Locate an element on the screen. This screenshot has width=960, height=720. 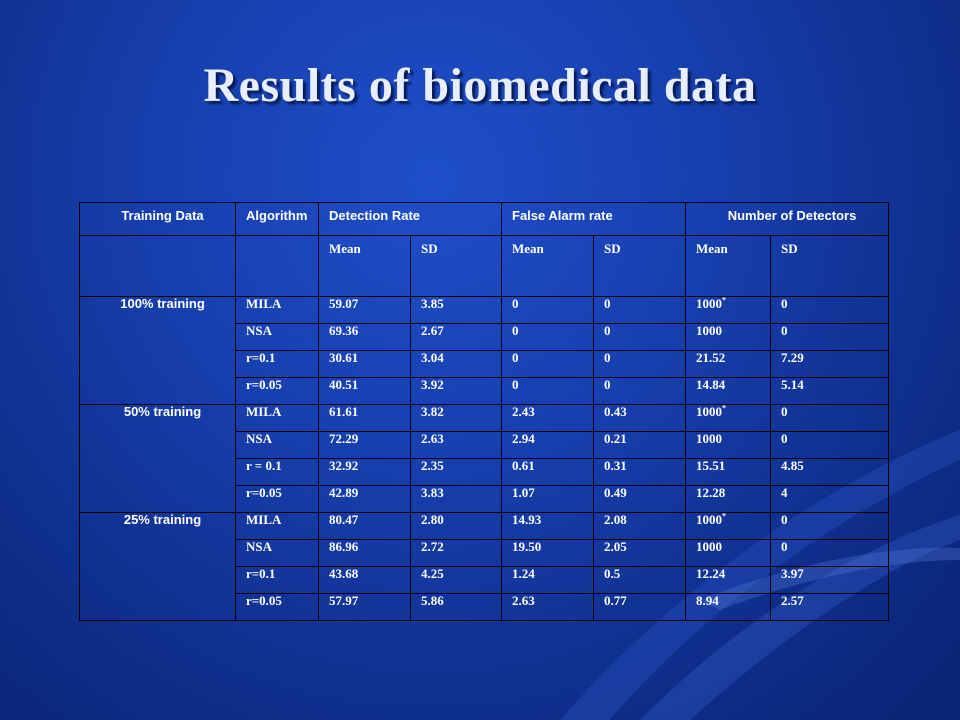
nd-mean-cell: 8.94 is located at coordinates (728, 607).